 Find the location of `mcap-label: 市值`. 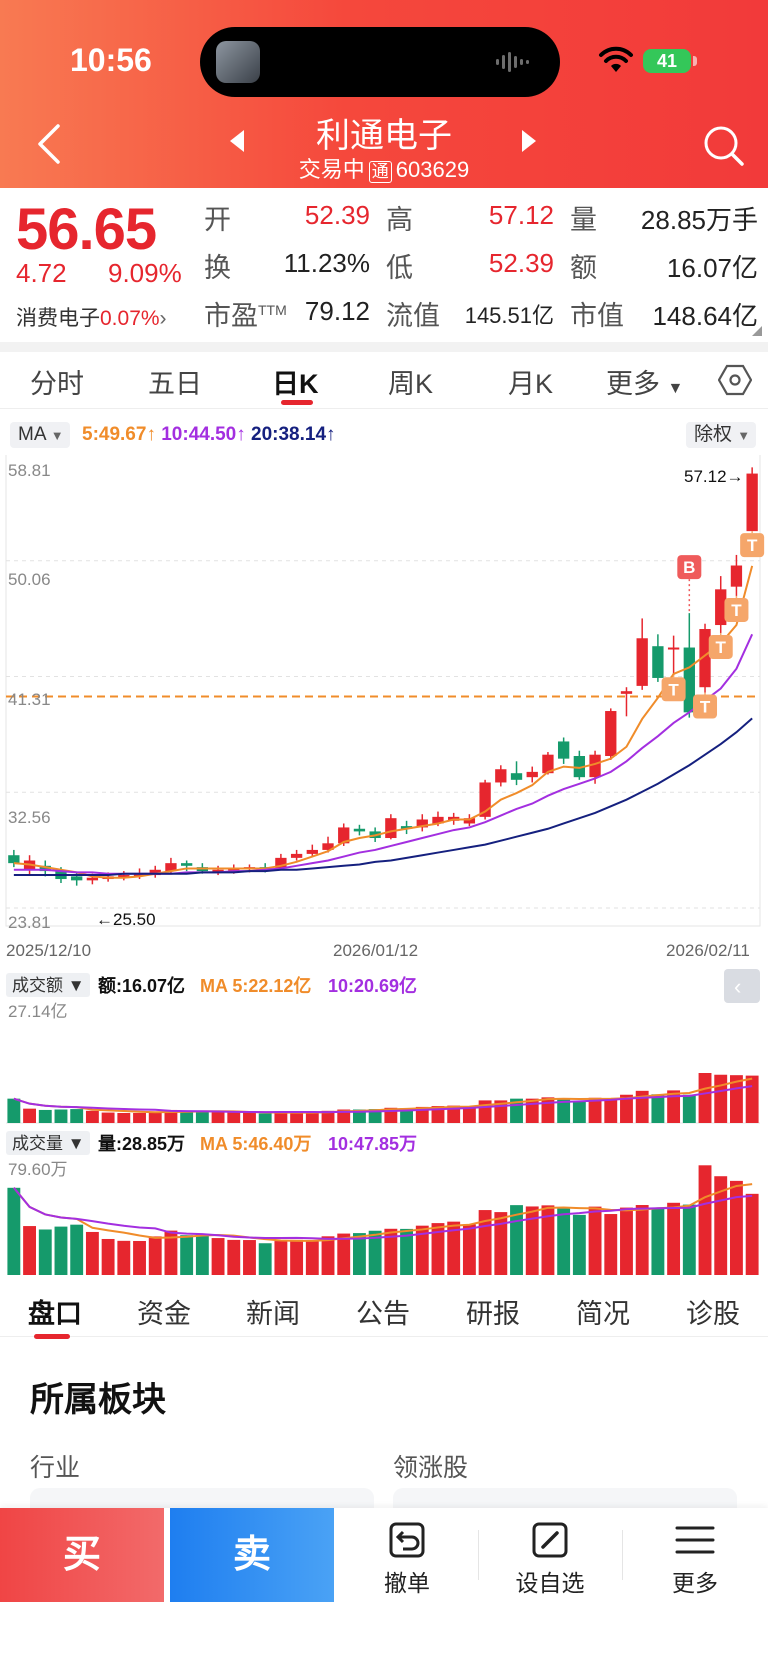

mcap-label: 市值 is located at coordinates (597, 316).